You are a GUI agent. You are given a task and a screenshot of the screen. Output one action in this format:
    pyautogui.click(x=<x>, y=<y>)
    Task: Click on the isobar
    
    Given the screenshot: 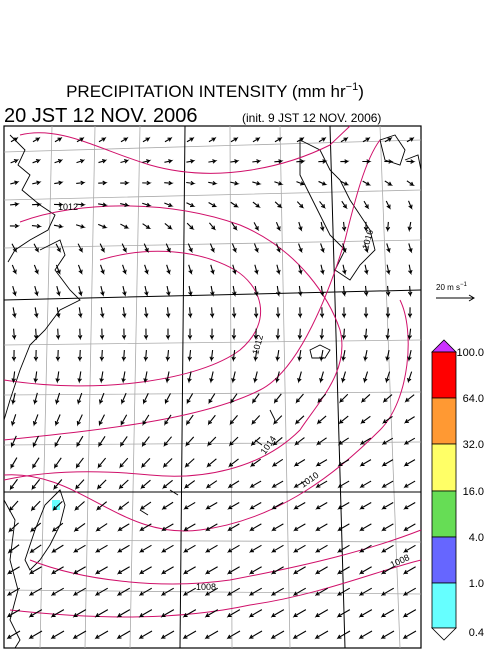 What is the action you would take?
    pyautogui.click(x=225, y=557)
    